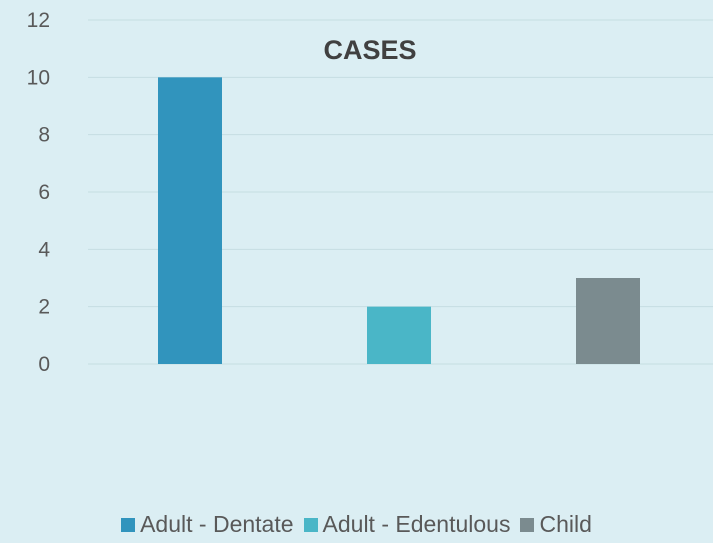  I want to click on legend-item: Adult - Dentate, so click(207, 524).